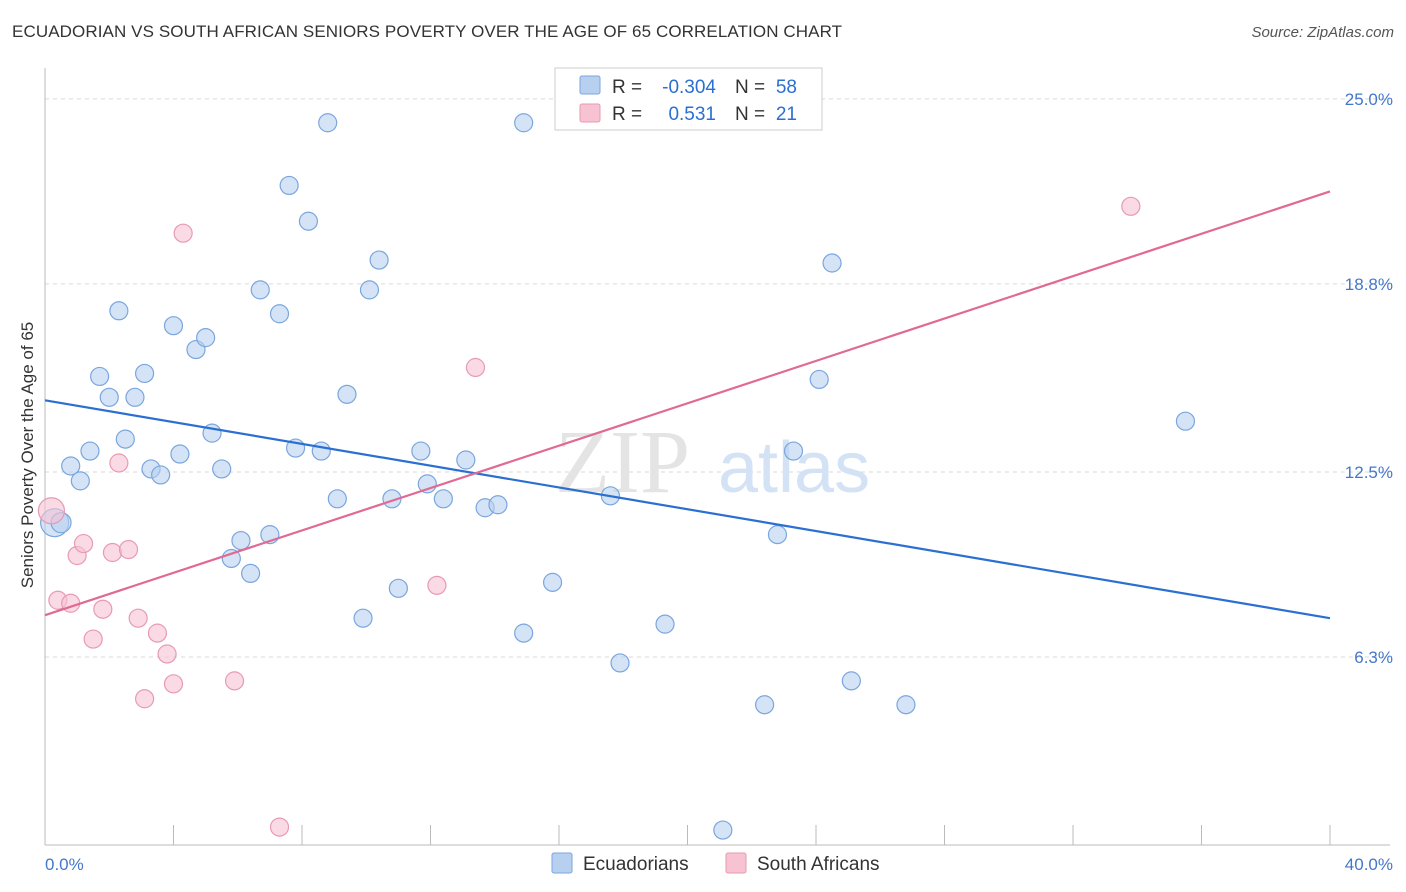 The image size is (1406, 892). Describe the element at coordinates (688, 99) in the screenshot. I see `legend-box: R = -0.304 N = 58 R = 0.531 N = 21` at that location.